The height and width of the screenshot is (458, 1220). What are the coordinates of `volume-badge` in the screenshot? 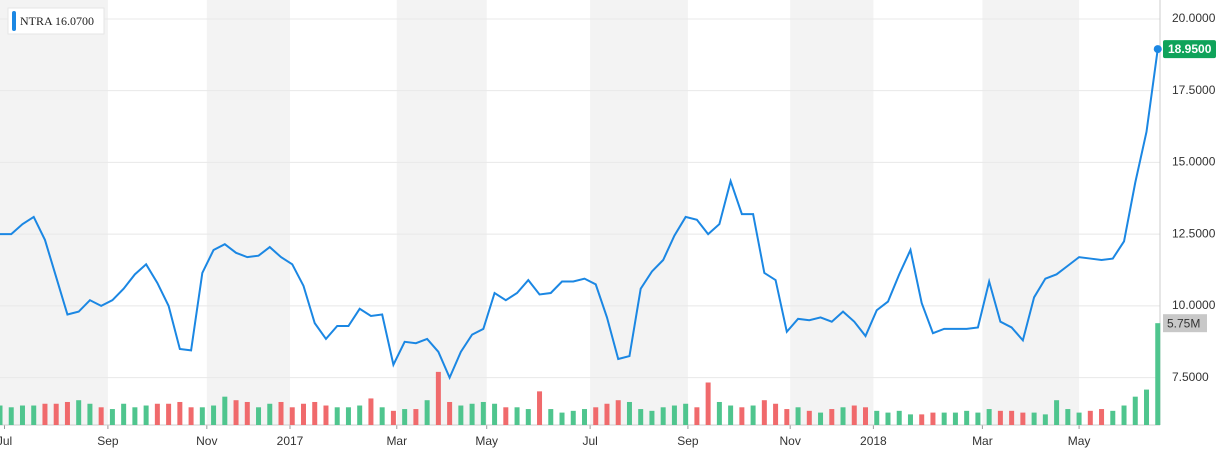 It's located at (1185, 323).